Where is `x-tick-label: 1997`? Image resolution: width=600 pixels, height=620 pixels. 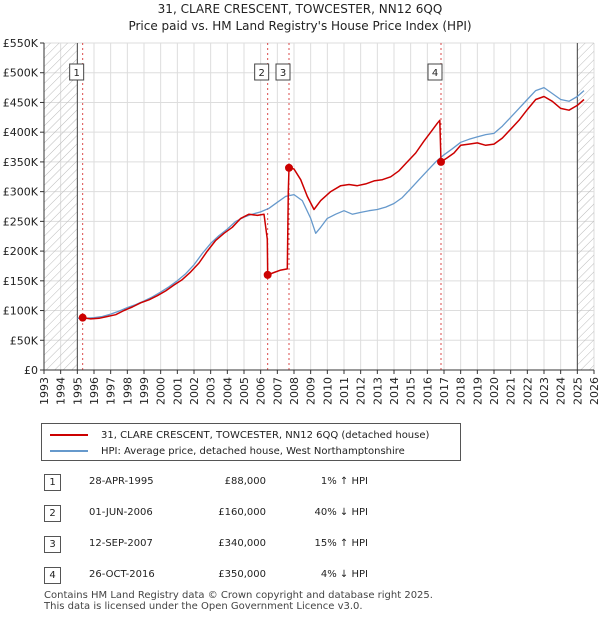
x-tick-label: 1997 is located at coordinates (111, 391).